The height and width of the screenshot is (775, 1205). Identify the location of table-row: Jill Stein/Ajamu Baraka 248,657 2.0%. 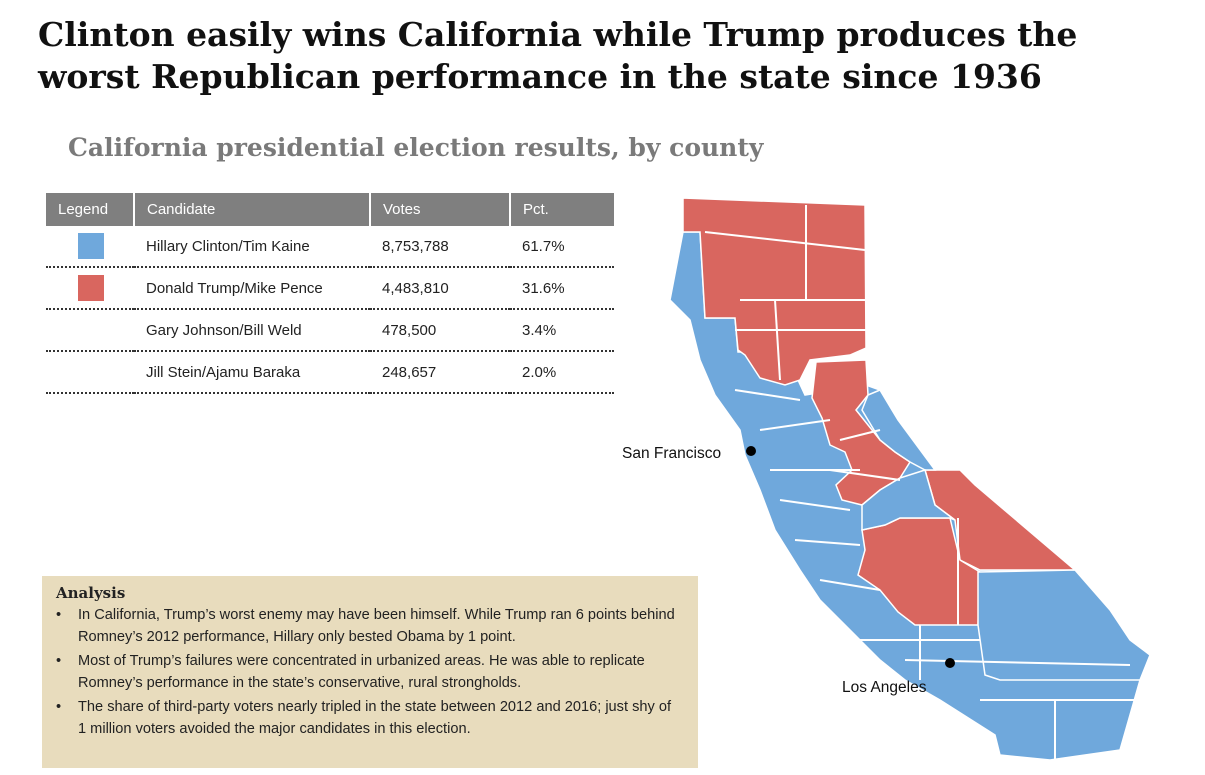
(330, 372).